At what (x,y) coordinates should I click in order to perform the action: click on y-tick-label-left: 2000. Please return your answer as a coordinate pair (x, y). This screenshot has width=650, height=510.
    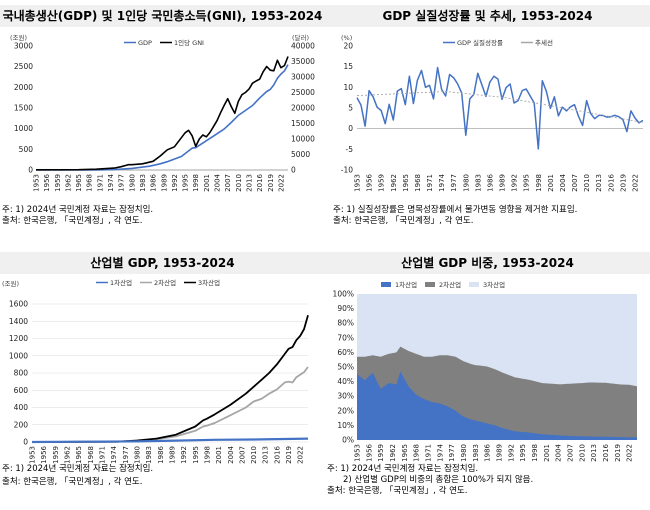
    Looking at the image, I should click on (23, 87).